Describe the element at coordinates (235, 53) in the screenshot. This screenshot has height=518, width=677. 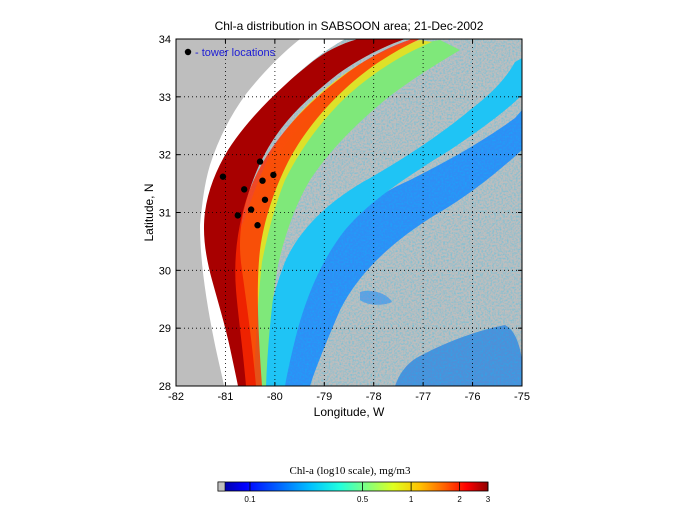
I see `legend-label: - tower locations` at that location.